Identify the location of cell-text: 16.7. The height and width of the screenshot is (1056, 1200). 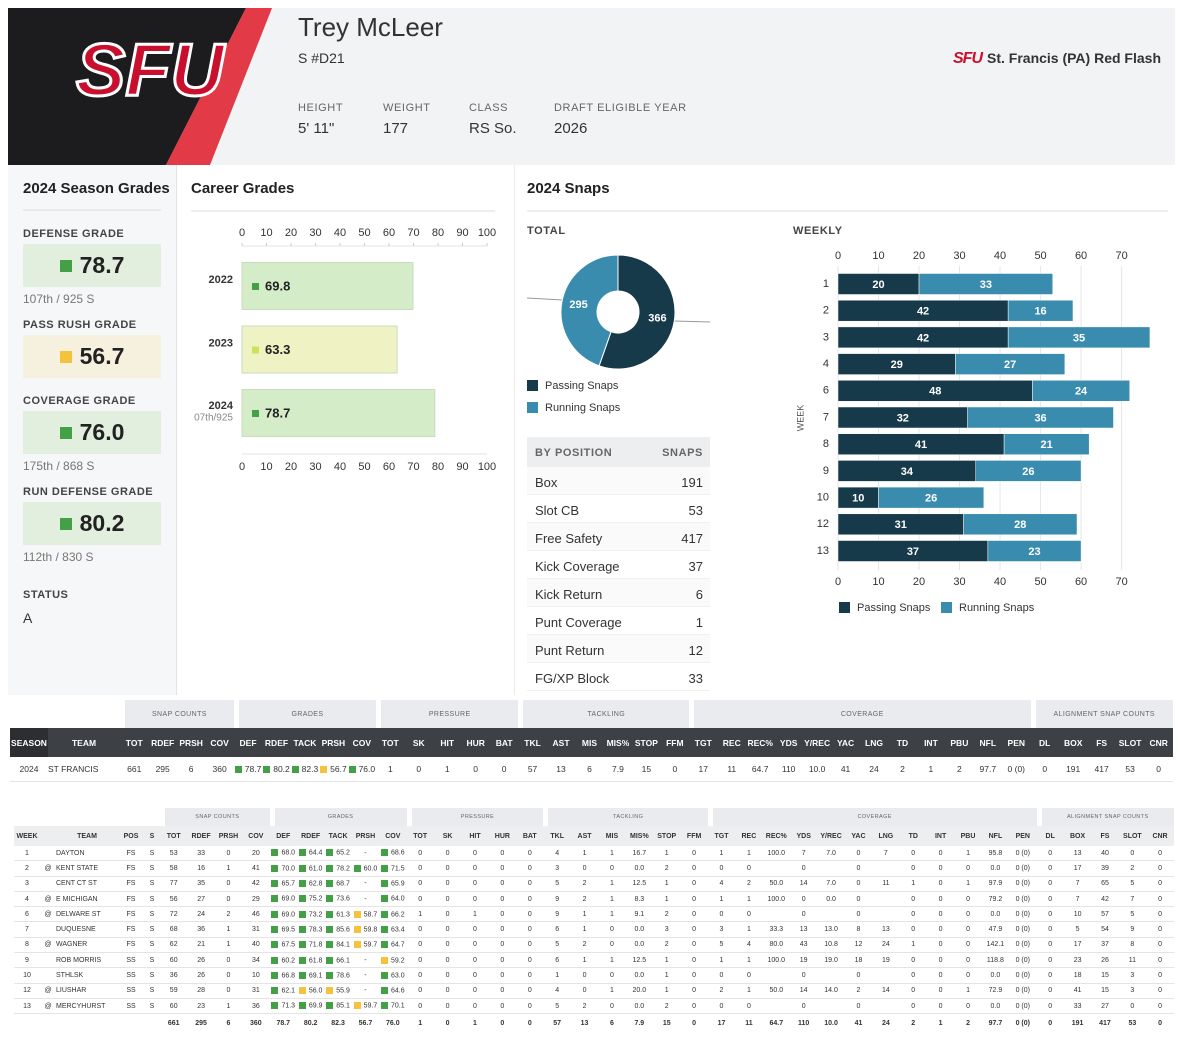
(639, 853).